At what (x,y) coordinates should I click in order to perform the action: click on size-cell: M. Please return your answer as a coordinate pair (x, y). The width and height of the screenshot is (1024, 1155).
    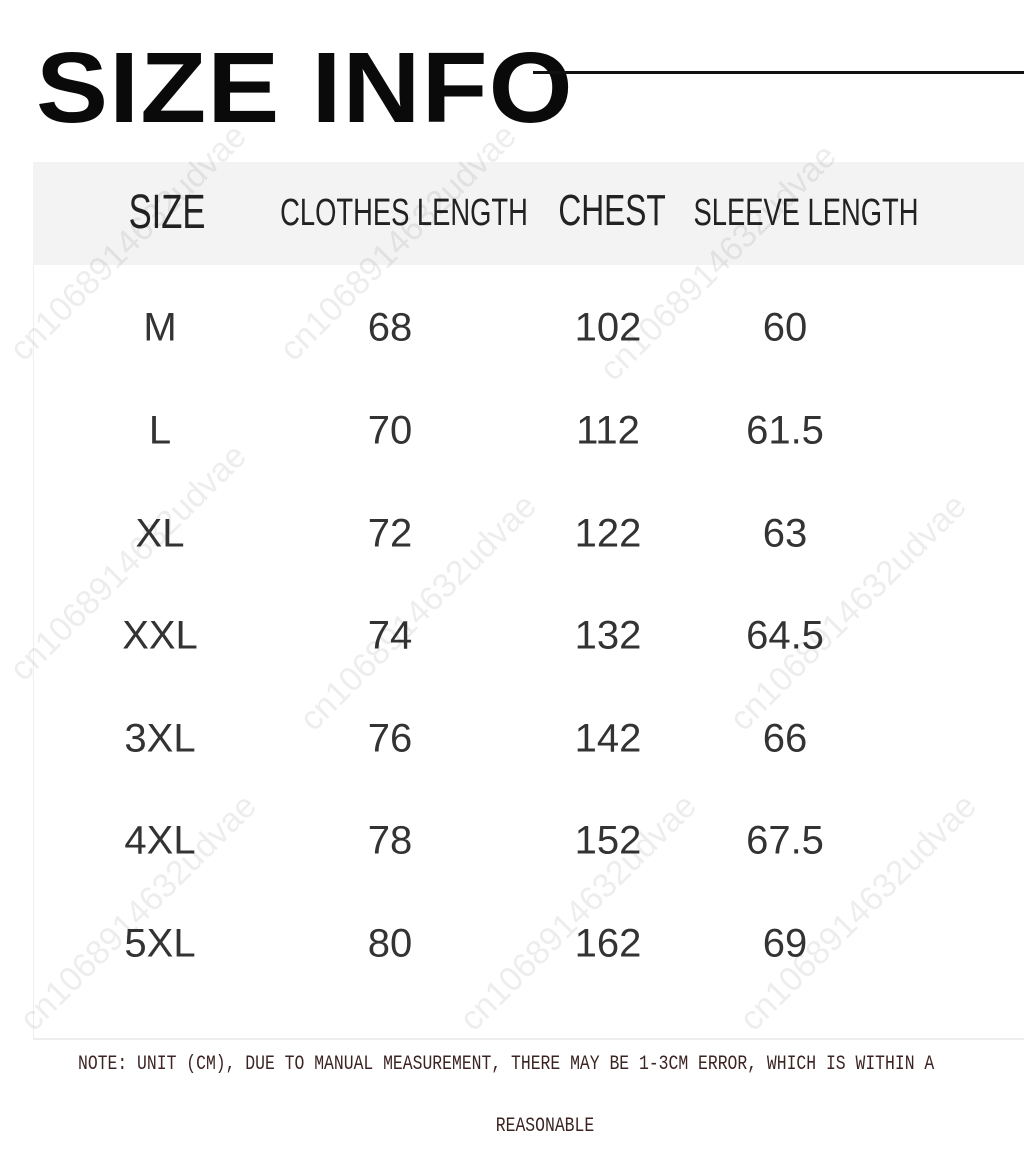
    Looking at the image, I should click on (160, 327).